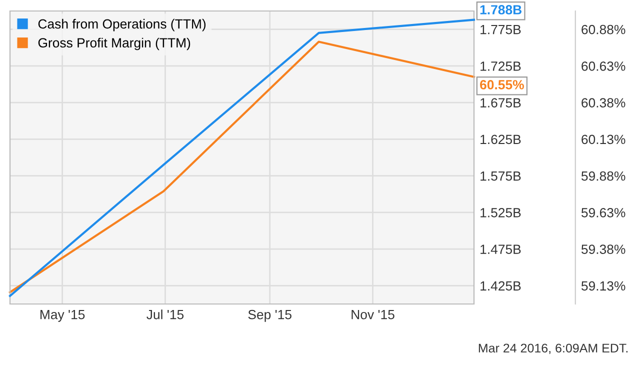  I want to click on x-tick-label: Nov '15, so click(373, 315).